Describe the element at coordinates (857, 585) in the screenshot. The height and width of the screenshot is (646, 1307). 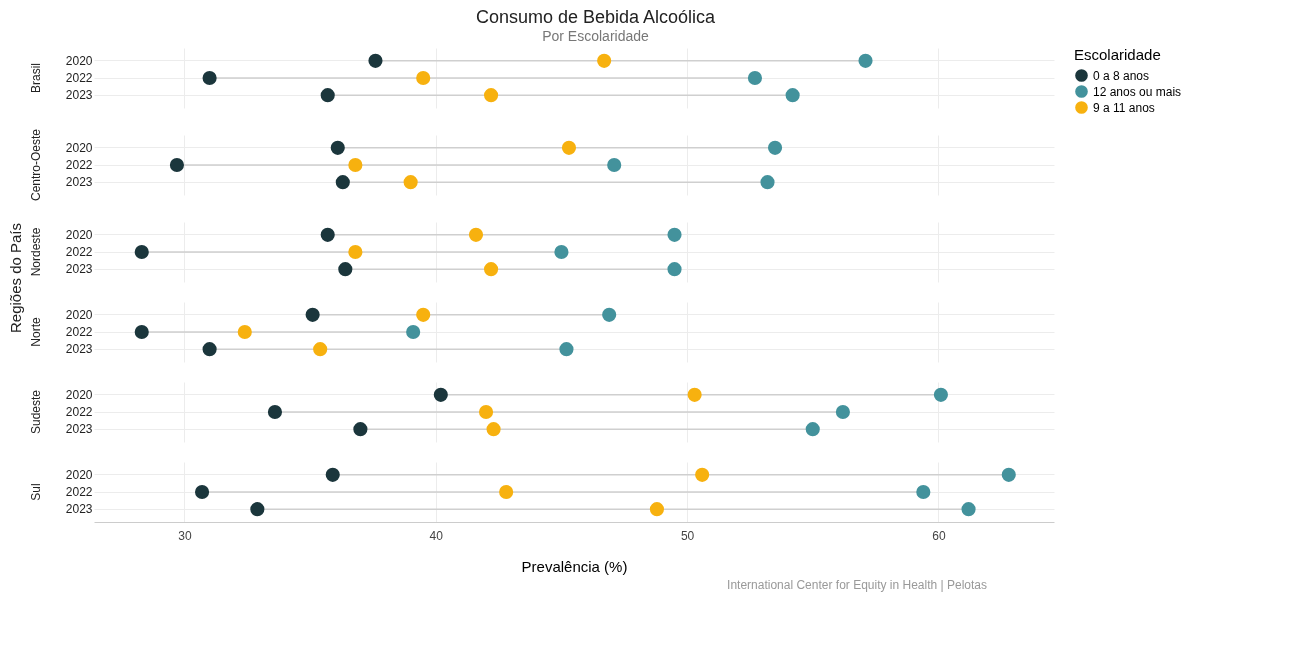
I see `text: International Center for Equity in Health | Pelotas` at that location.